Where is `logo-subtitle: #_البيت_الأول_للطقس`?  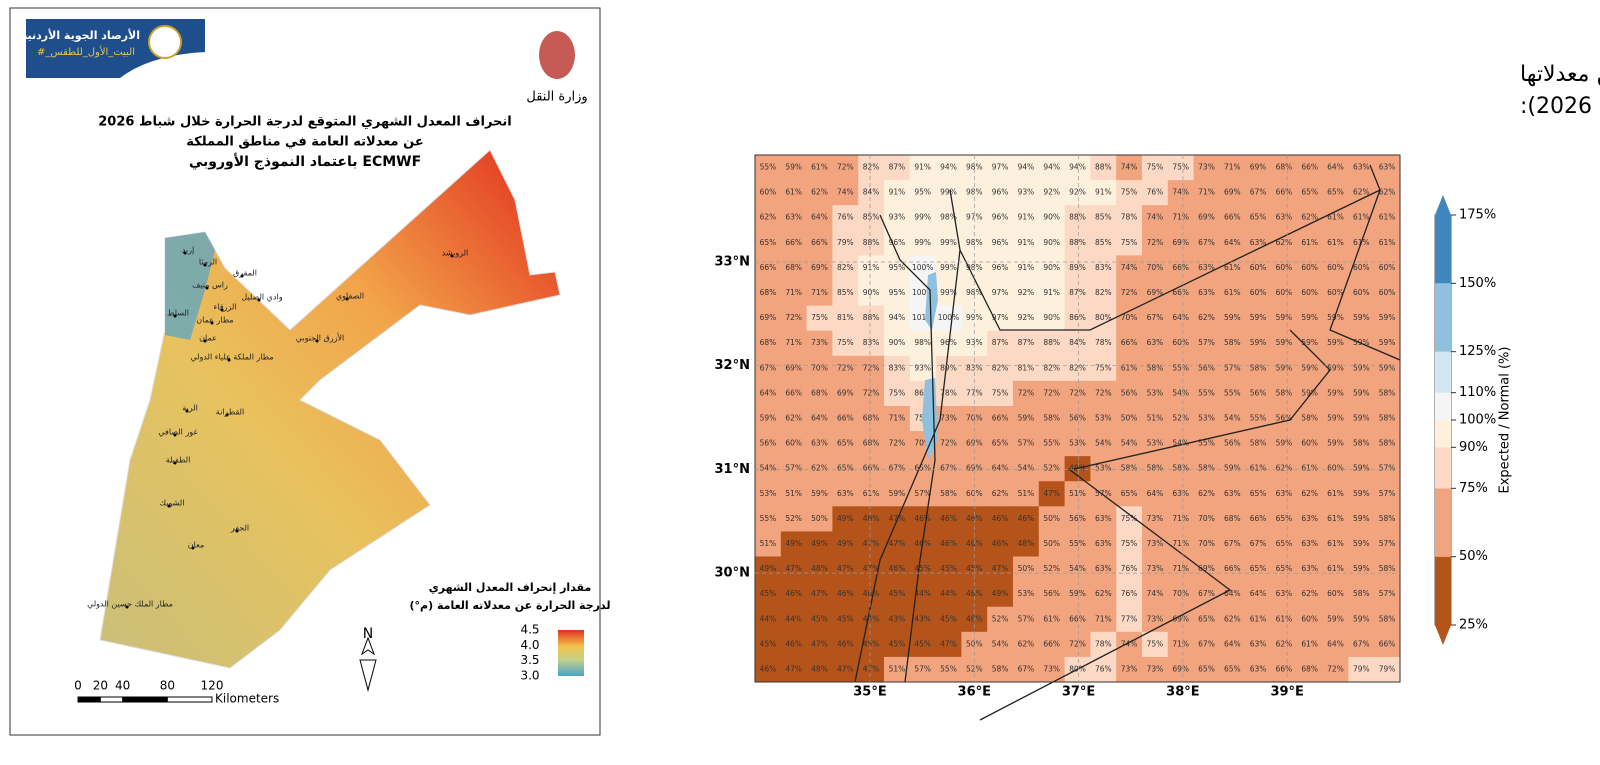
logo-subtitle: #_البيت_الأول_للطقس is located at coordinates (86, 51).